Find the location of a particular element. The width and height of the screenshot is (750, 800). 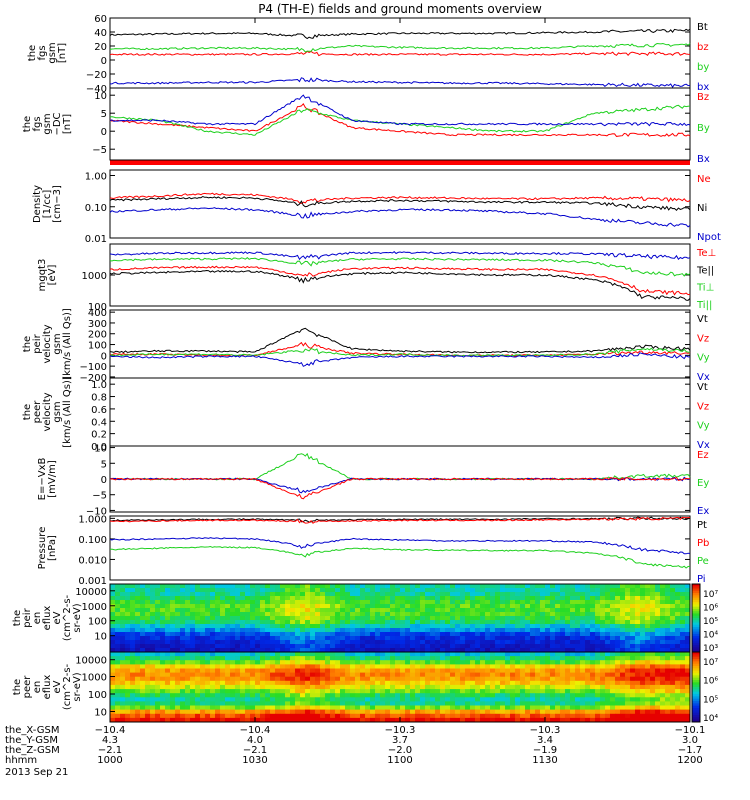

plot-date: 2013 Sep 21 is located at coordinates (36, 772).